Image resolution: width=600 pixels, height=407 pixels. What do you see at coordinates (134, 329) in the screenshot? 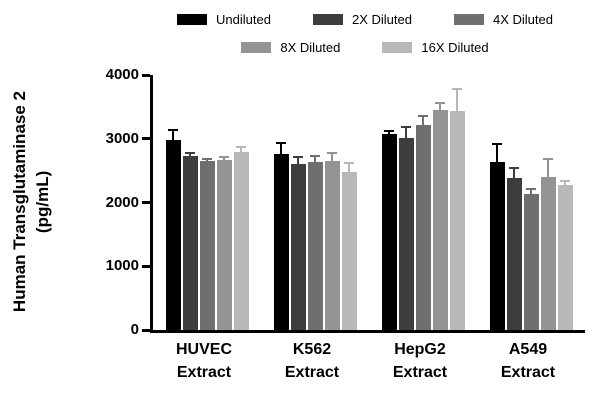
I see `y-tick-label: 0` at bounding box center [134, 329].